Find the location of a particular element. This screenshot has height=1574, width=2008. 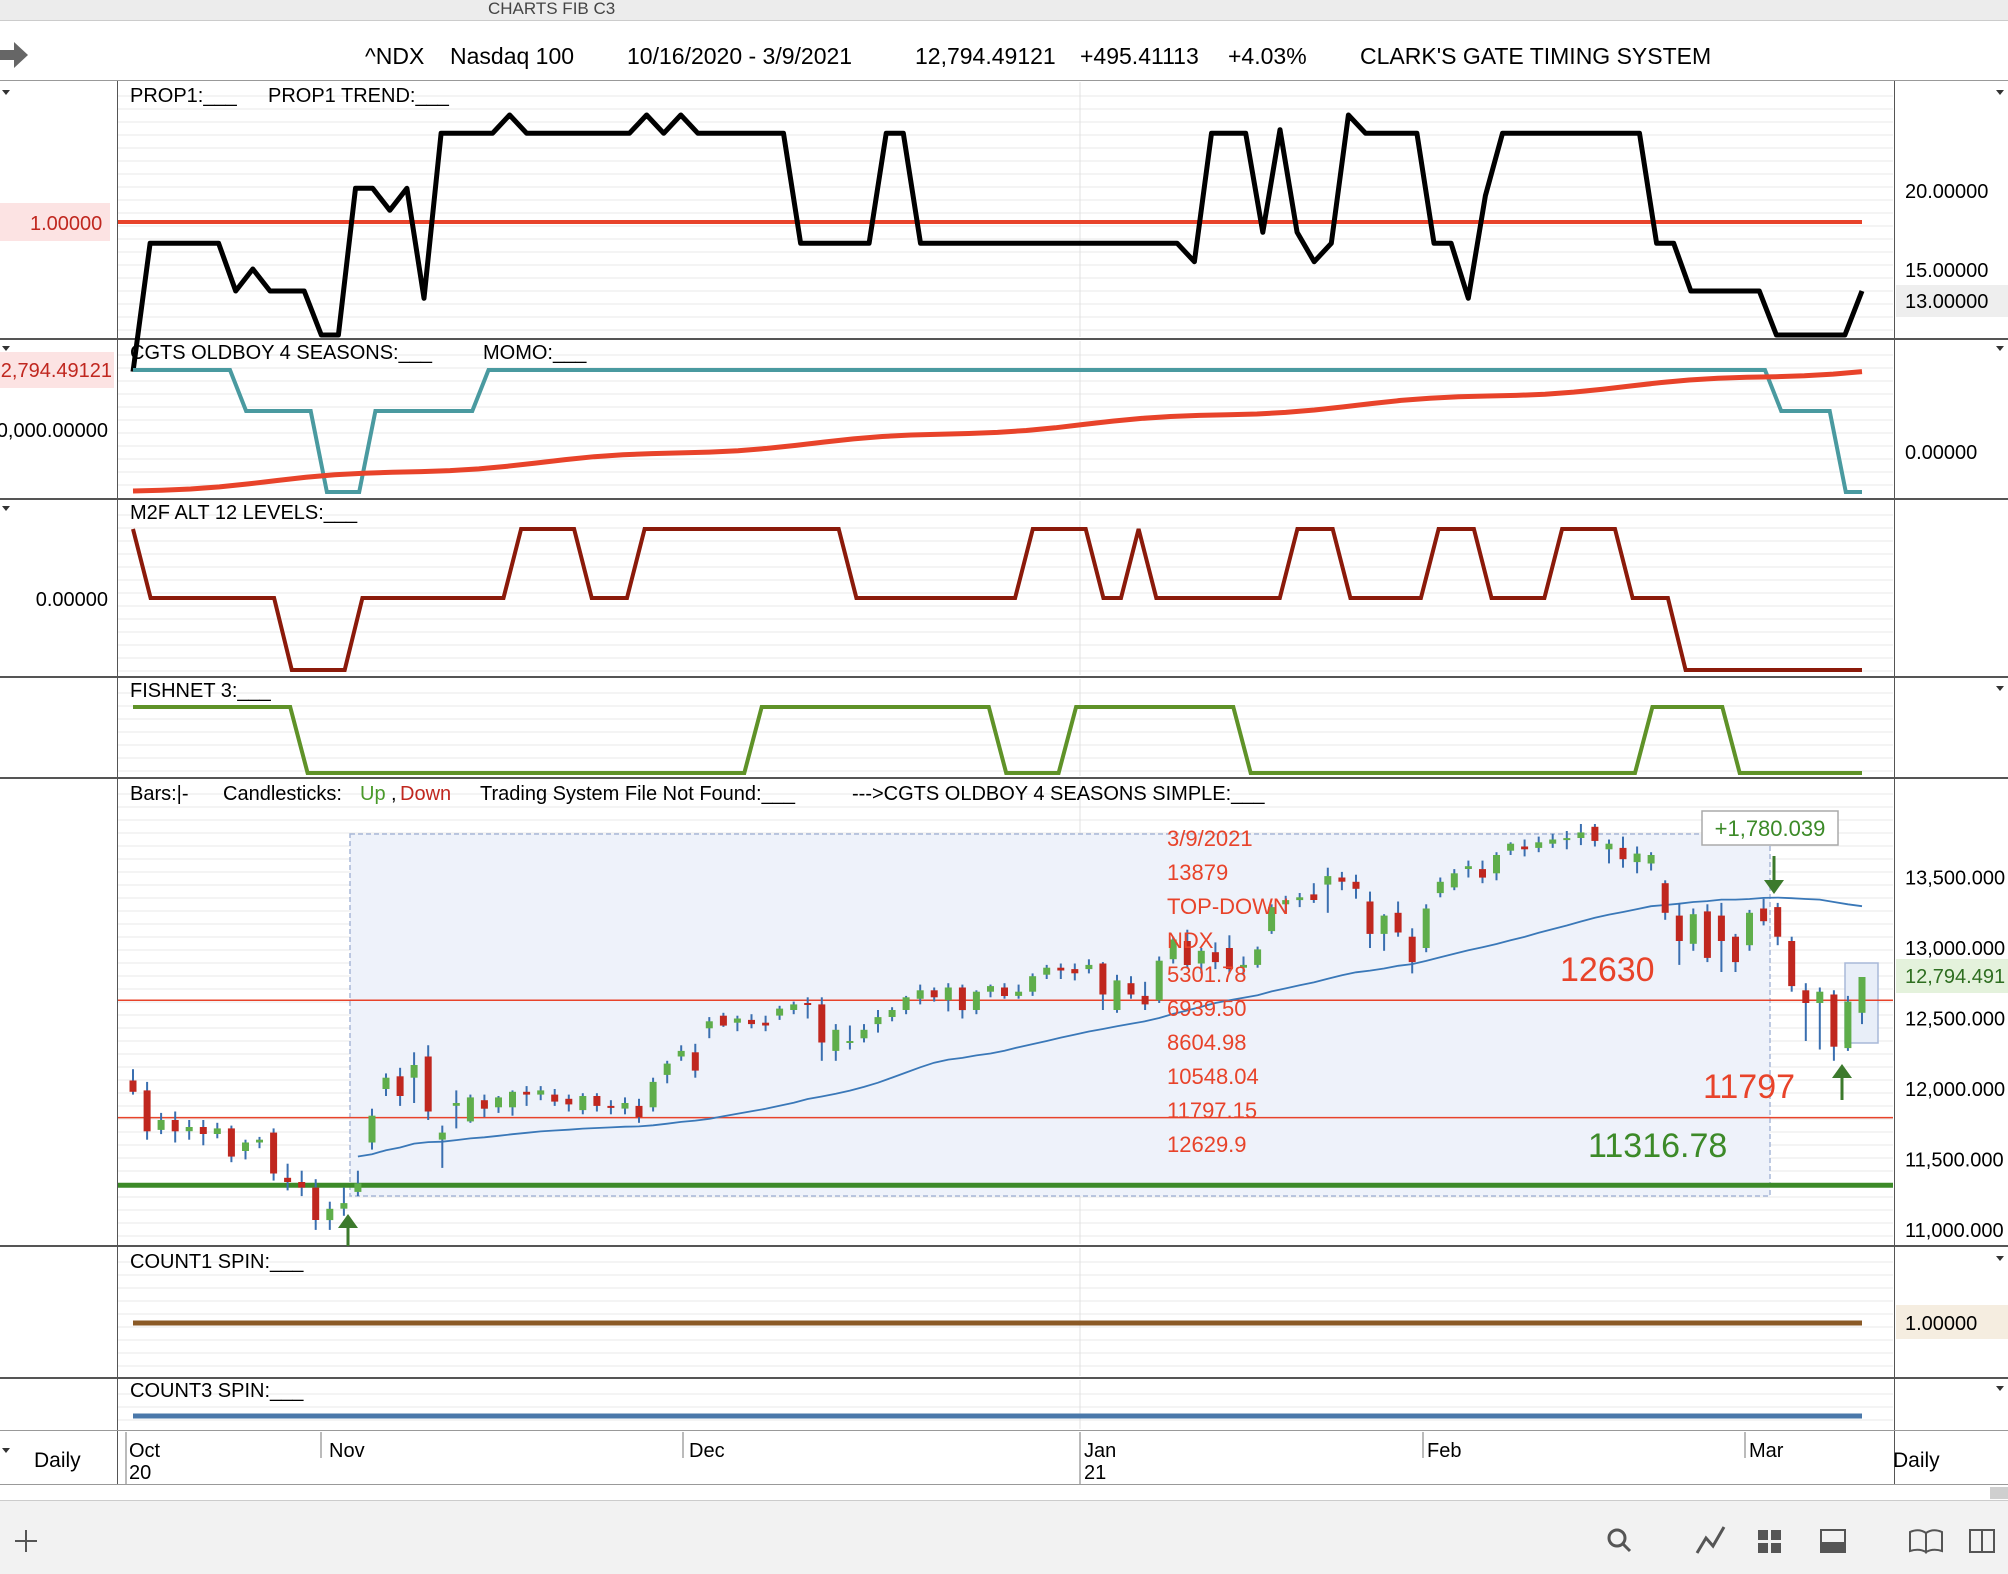

periodicity-right: Daily is located at coordinates (1916, 1460).